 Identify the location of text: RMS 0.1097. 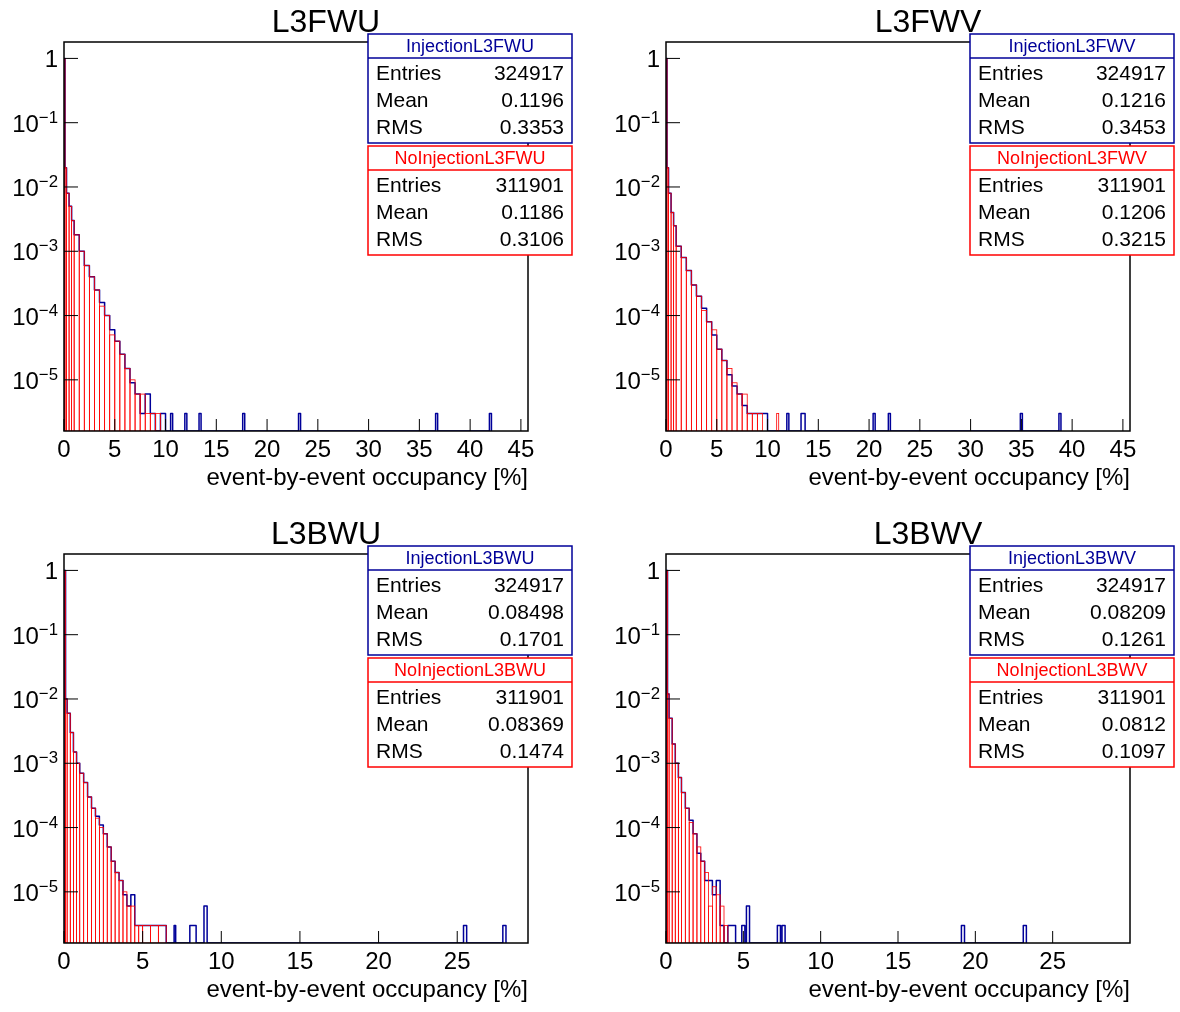
(1072, 750).